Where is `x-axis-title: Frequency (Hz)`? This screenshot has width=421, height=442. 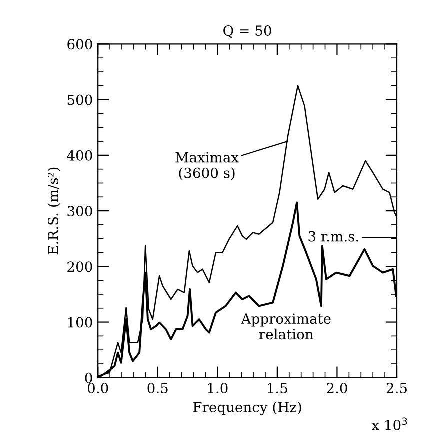
x-axis-title: Frequency (Hz) is located at coordinates (247, 409).